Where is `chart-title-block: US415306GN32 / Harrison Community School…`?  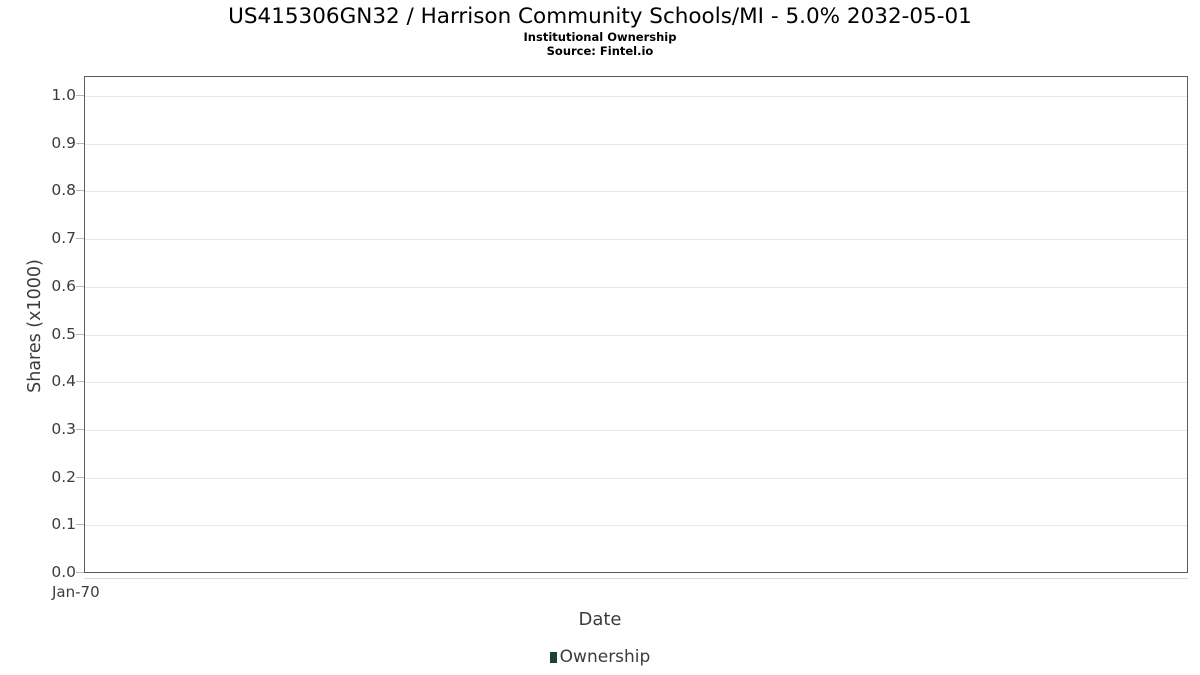 chart-title-block: US415306GN32 / Harrison Community School… is located at coordinates (600, 31).